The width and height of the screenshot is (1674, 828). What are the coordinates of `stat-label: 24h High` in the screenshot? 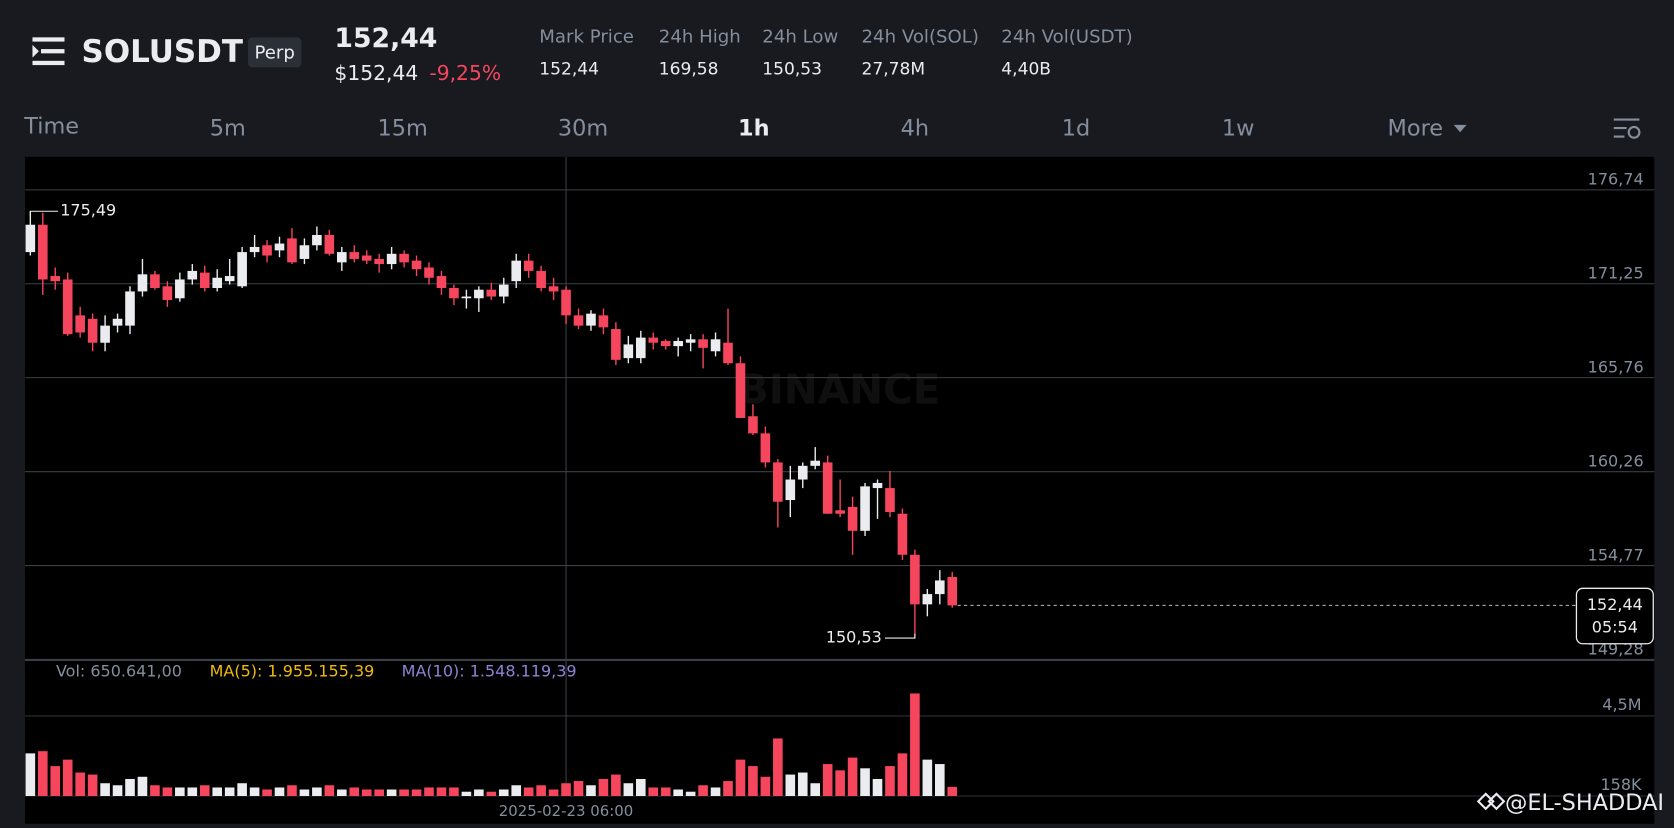 It's located at (700, 36).